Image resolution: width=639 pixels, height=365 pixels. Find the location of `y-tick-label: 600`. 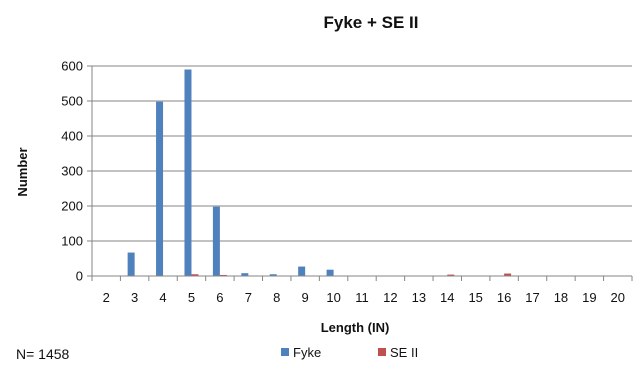

y-tick-label: 600 is located at coordinates (72, 66).